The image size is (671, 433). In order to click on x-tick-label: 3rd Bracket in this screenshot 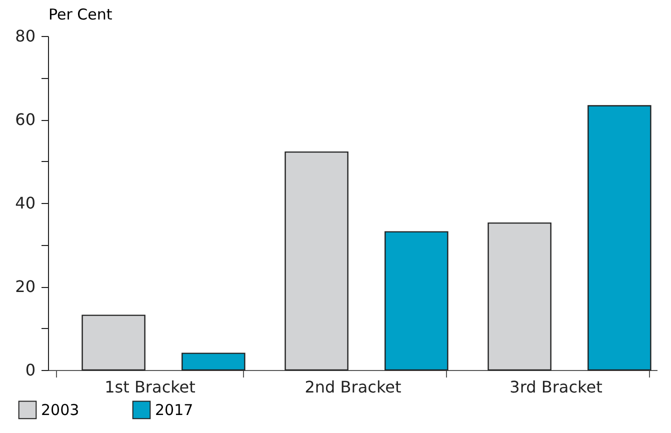, I will do `click(556, 387)`.